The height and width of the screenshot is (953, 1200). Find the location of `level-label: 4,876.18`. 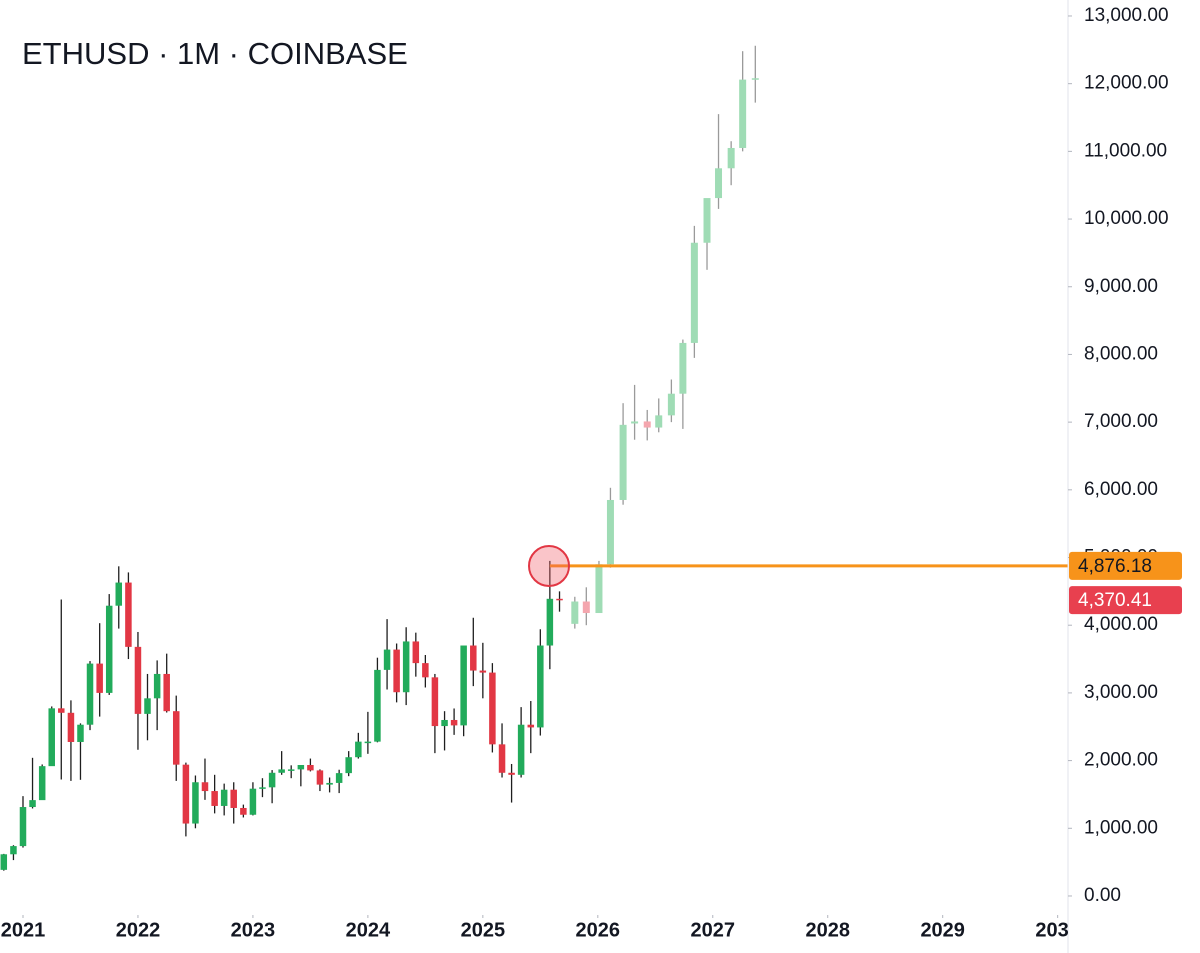

level-label: 4,876.18 is located at coordinates (1115, 566).